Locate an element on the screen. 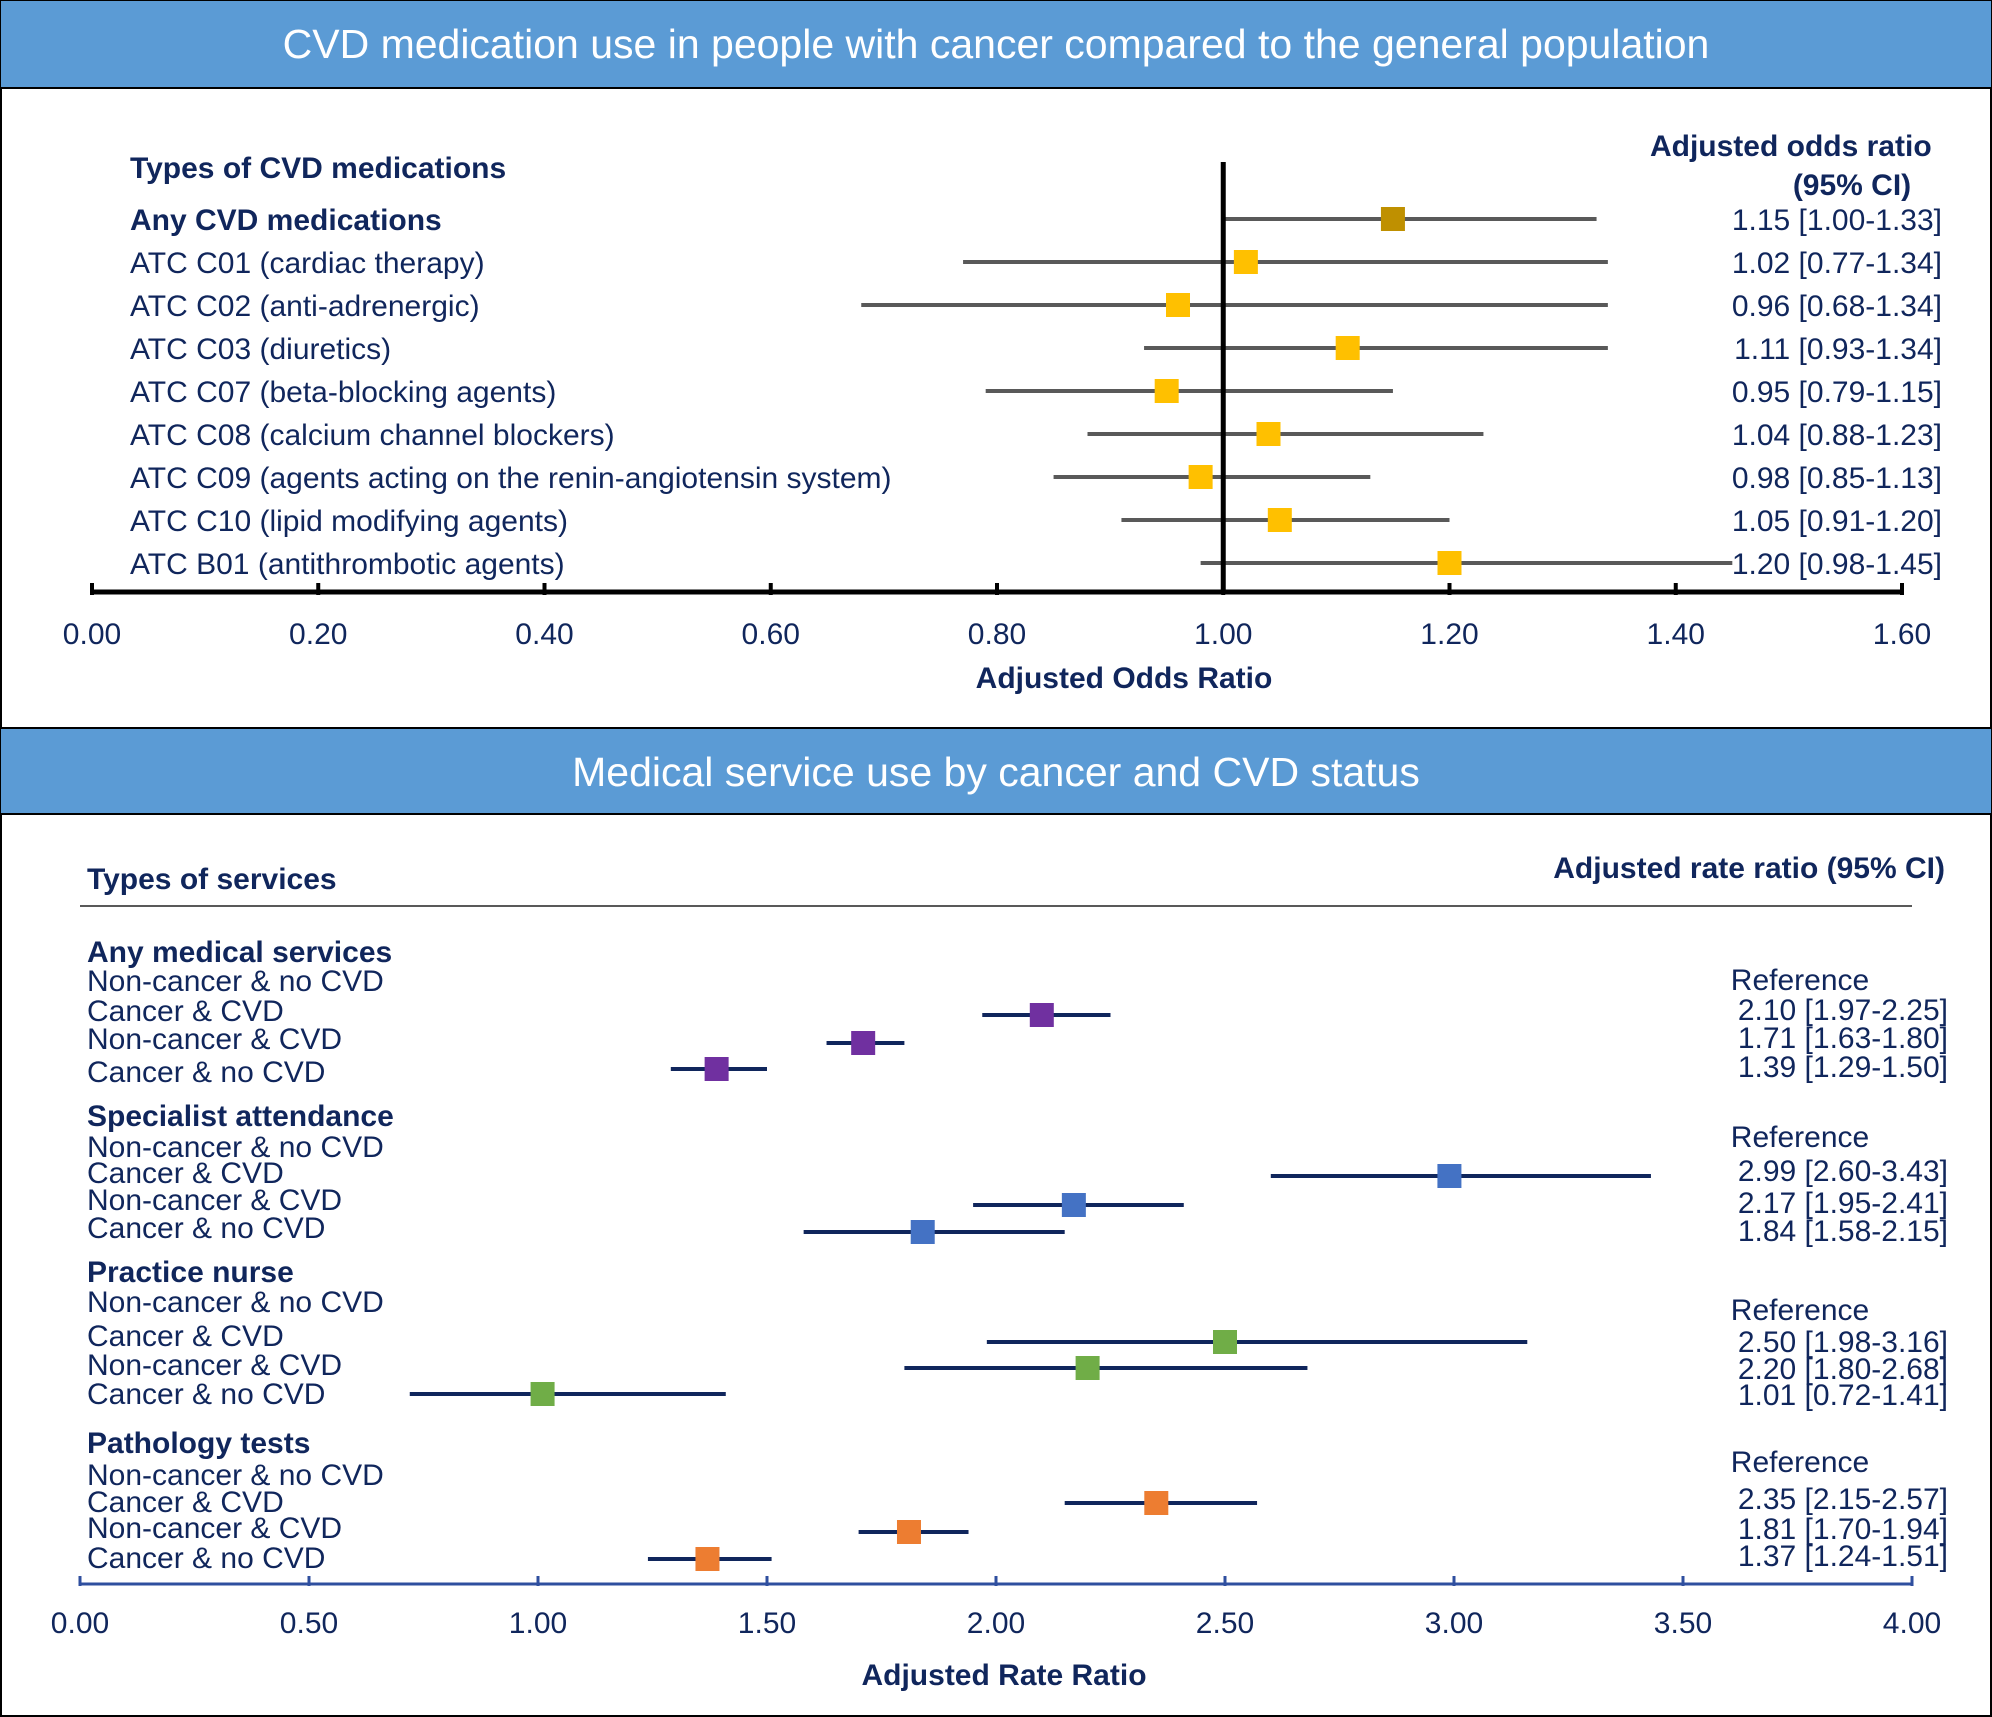  x-tick-label: 0.50 is located at coordinates (309, 1623).